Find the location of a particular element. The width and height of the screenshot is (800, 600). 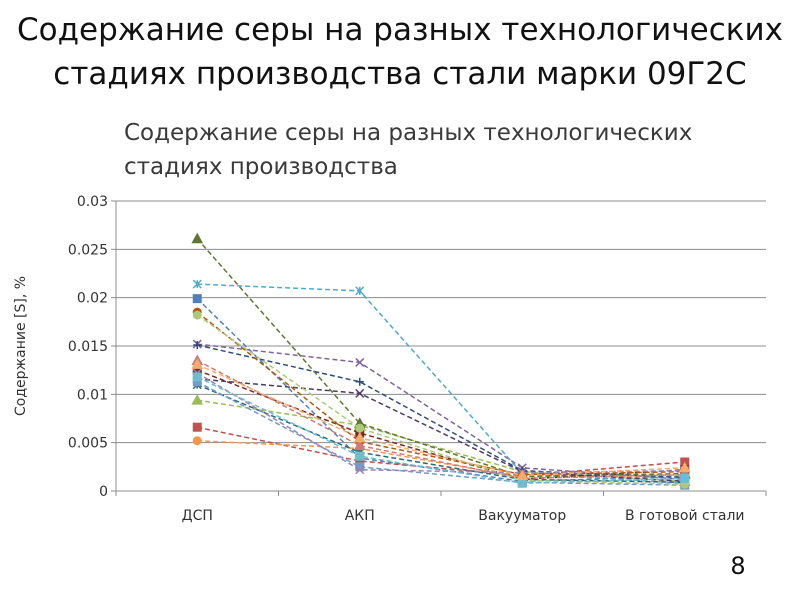

y-tick-label: 0.03 is located at coordinates (92, 202).